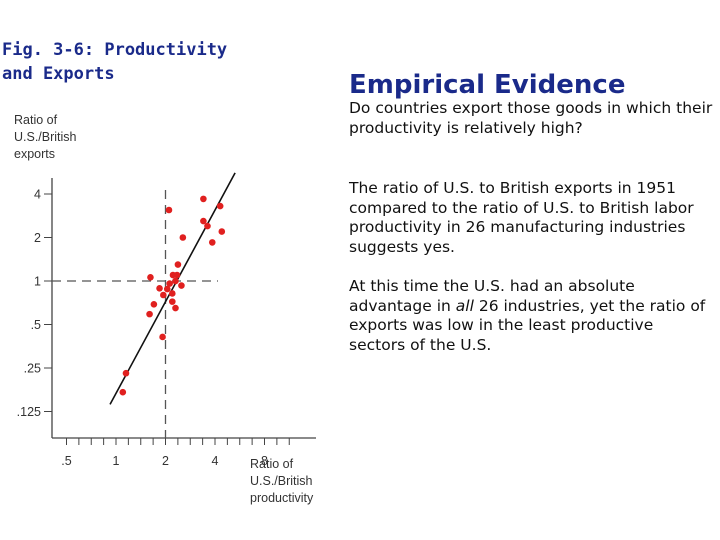 This screenshot has height=540, width=720. I want to click on x-axis-label-line: Ratio of, so click(272, 464).